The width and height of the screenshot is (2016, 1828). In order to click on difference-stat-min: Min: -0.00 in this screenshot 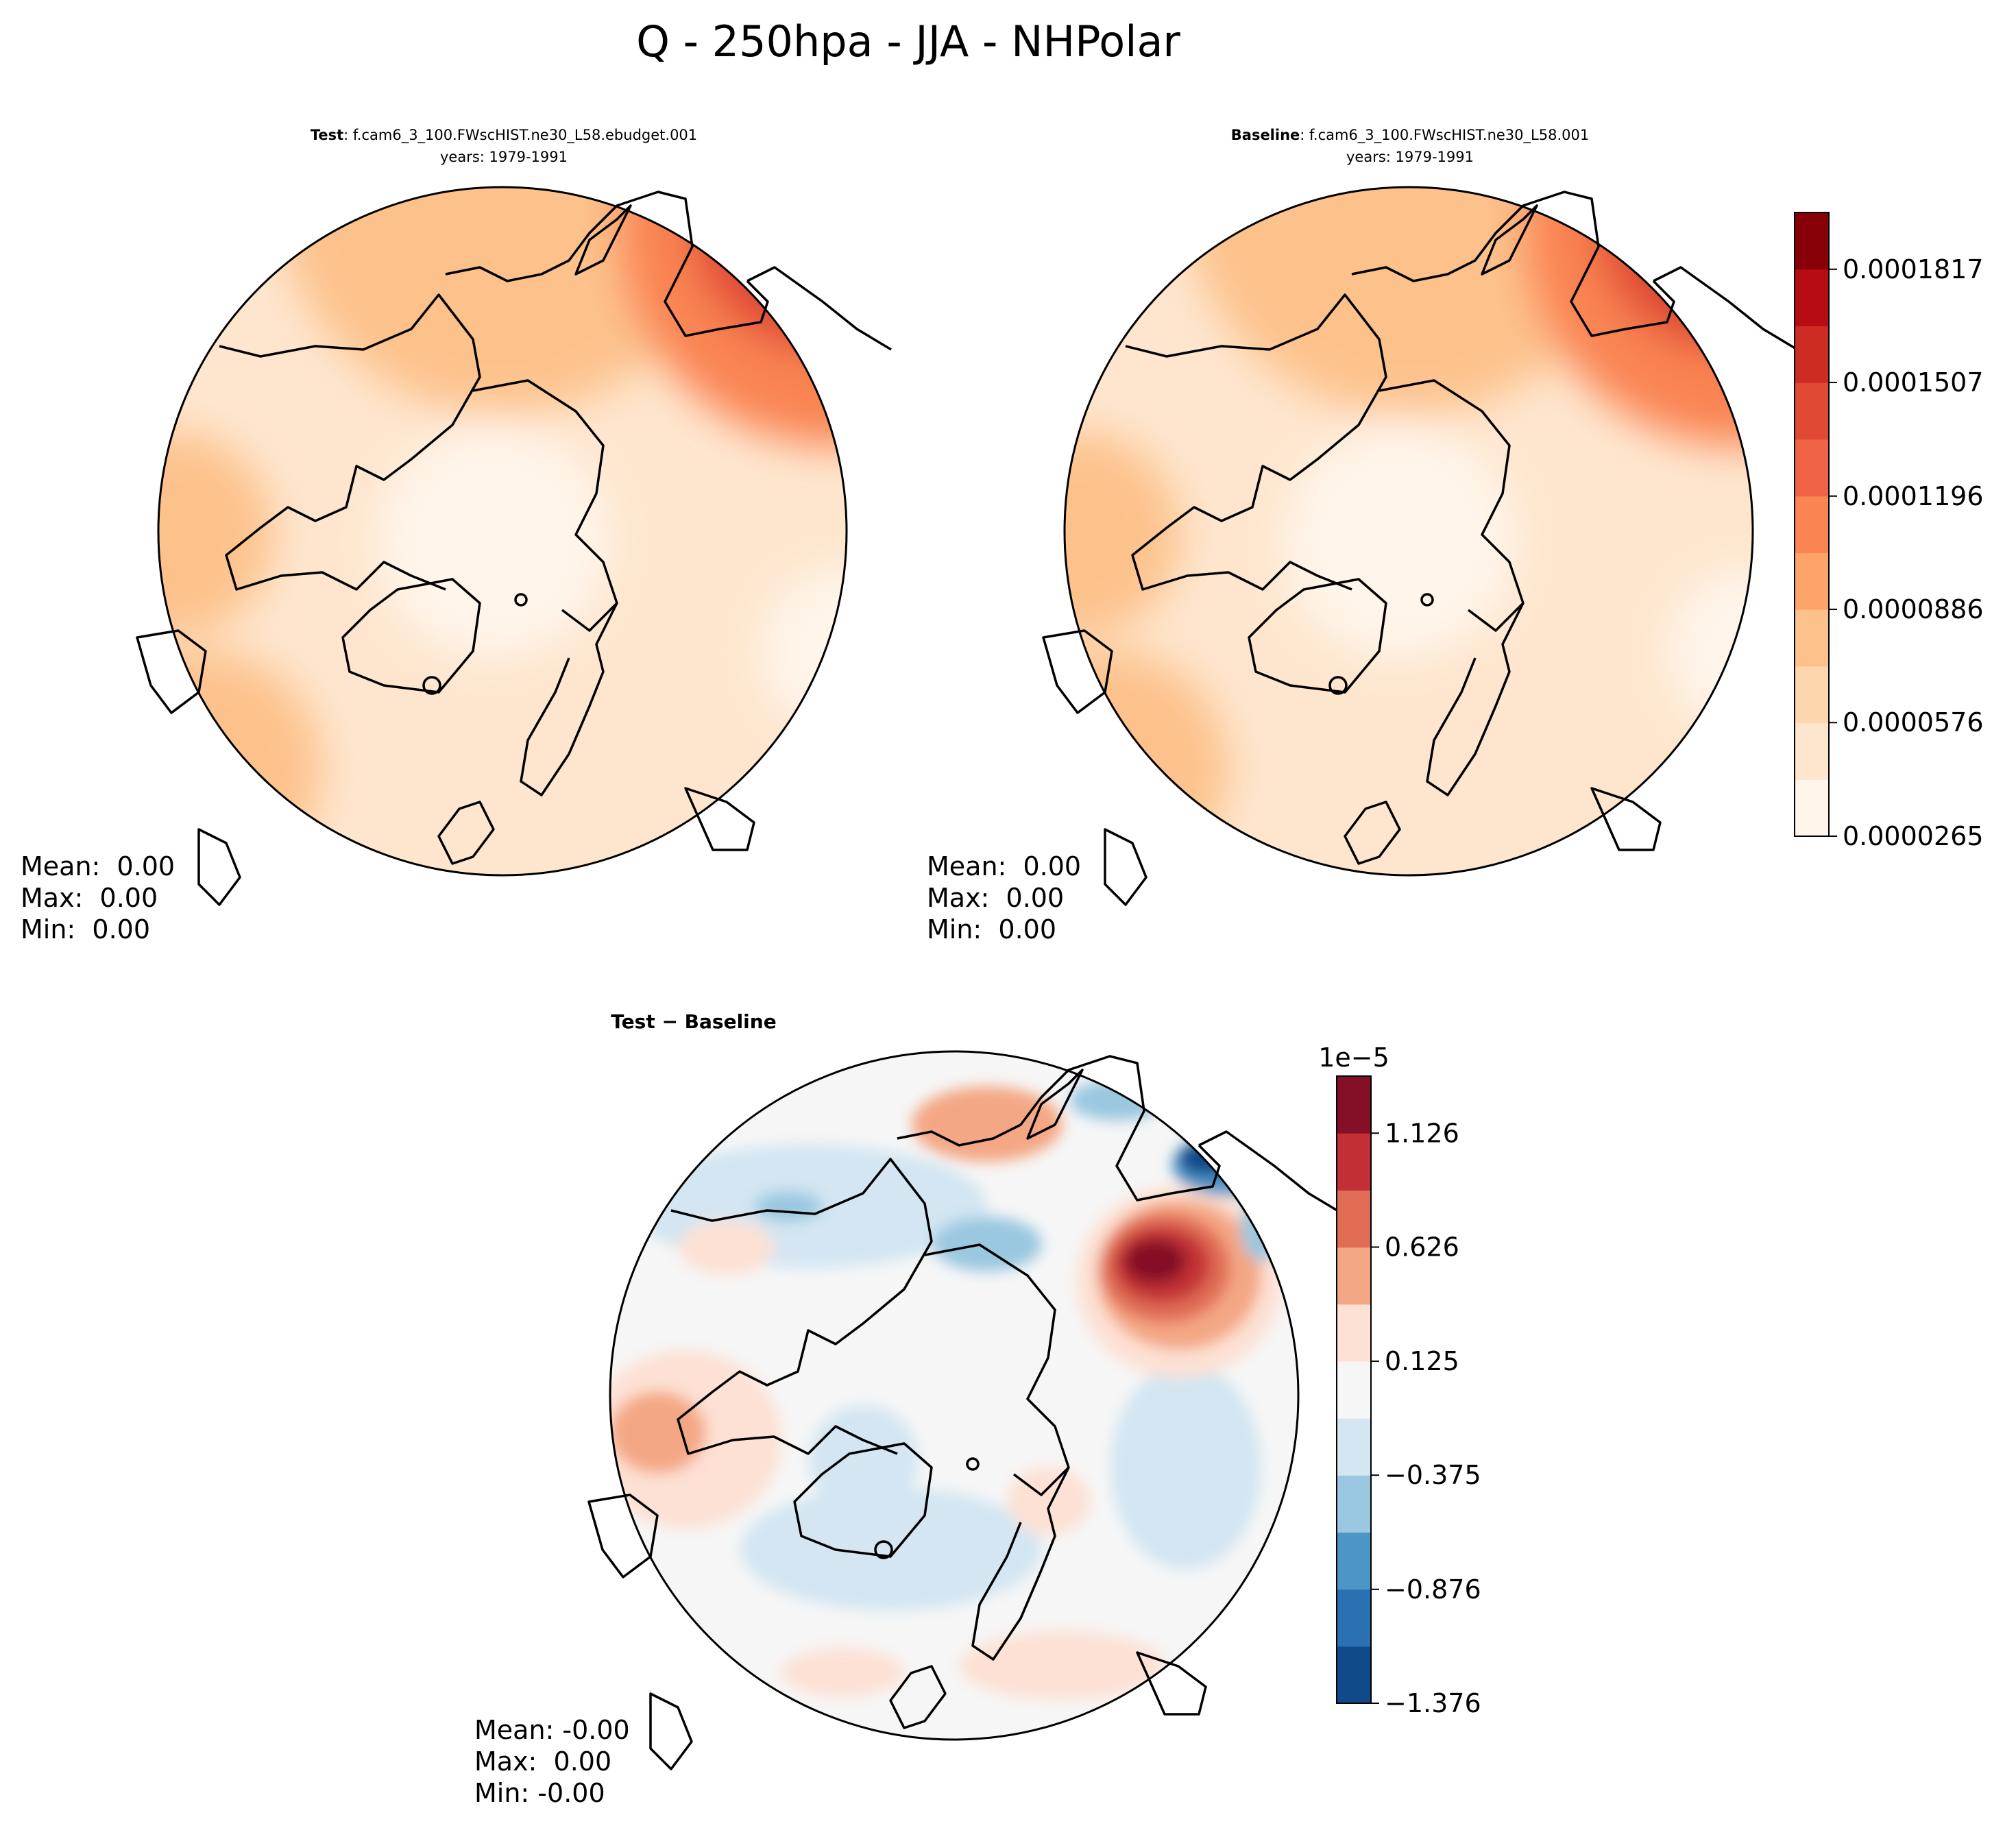, I will do `click(539, 1793)`.